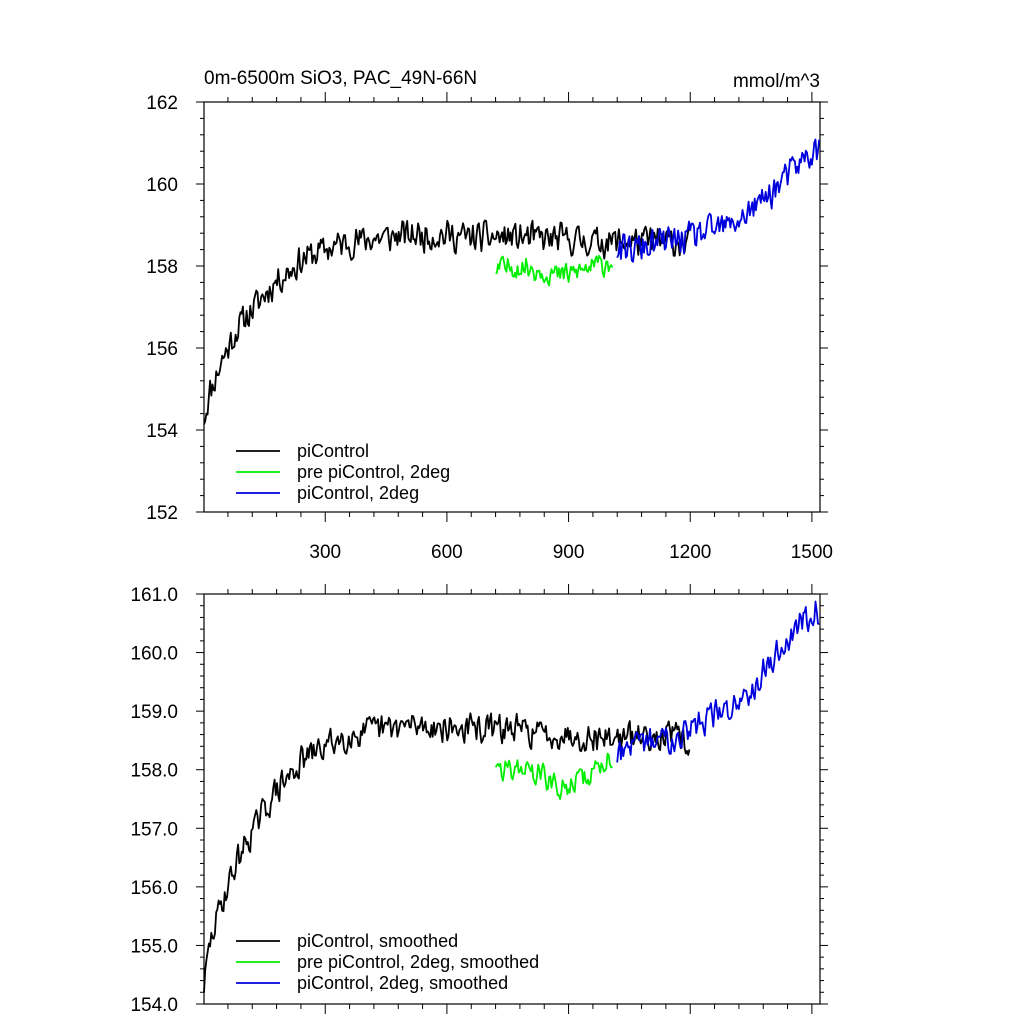 This screenshot has width=1024, height=1024. What do you see at coordinates (154, 1005) in the screenshot?
I see `y-tick-label: 154.0` at bounding box center [154, 1005].